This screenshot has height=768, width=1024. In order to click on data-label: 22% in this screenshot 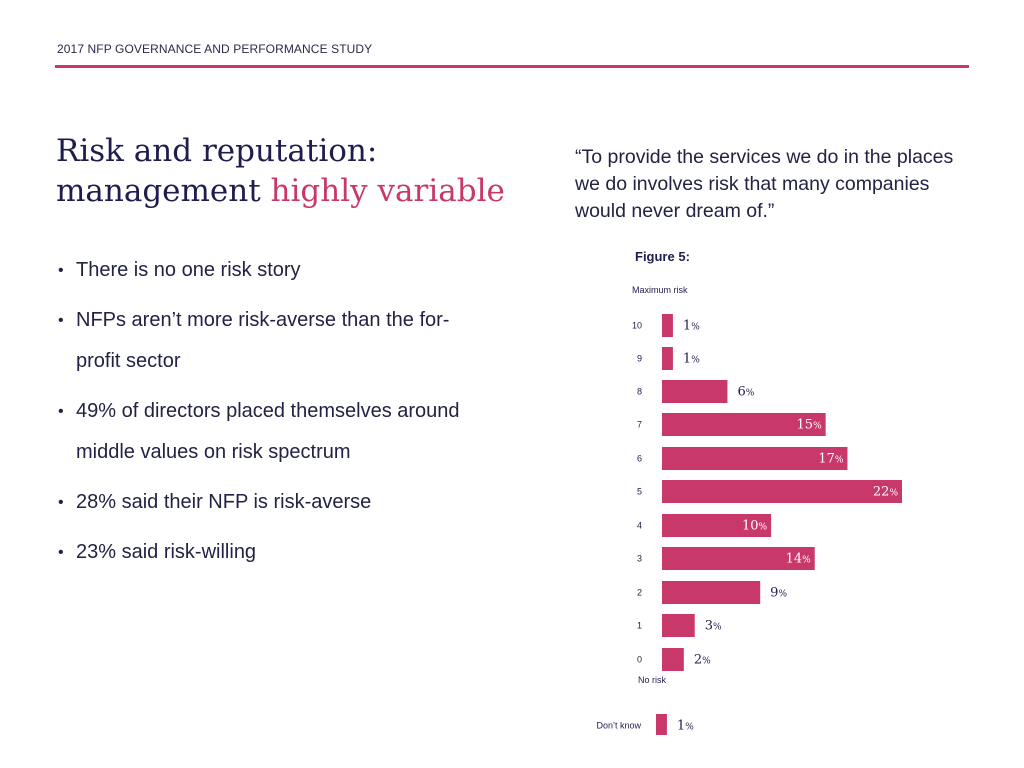, I will do `click(886, 492)`.